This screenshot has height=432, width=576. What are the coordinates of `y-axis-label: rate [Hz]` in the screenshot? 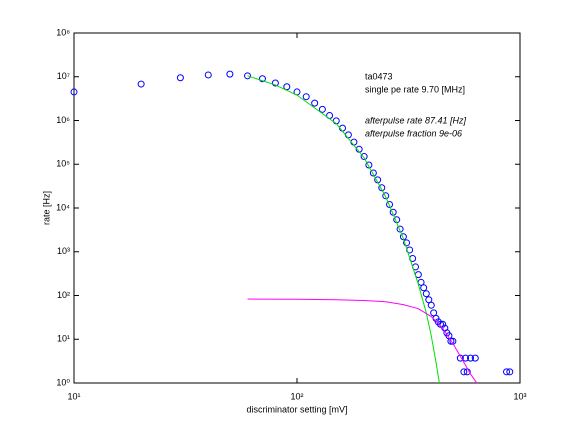 It's located at (46, 208).